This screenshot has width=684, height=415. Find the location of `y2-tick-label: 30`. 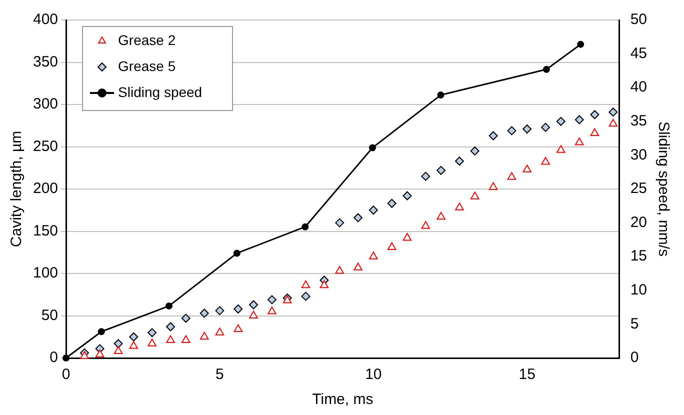

y2-tick-label: 30 is located at coordinates (639, 155).